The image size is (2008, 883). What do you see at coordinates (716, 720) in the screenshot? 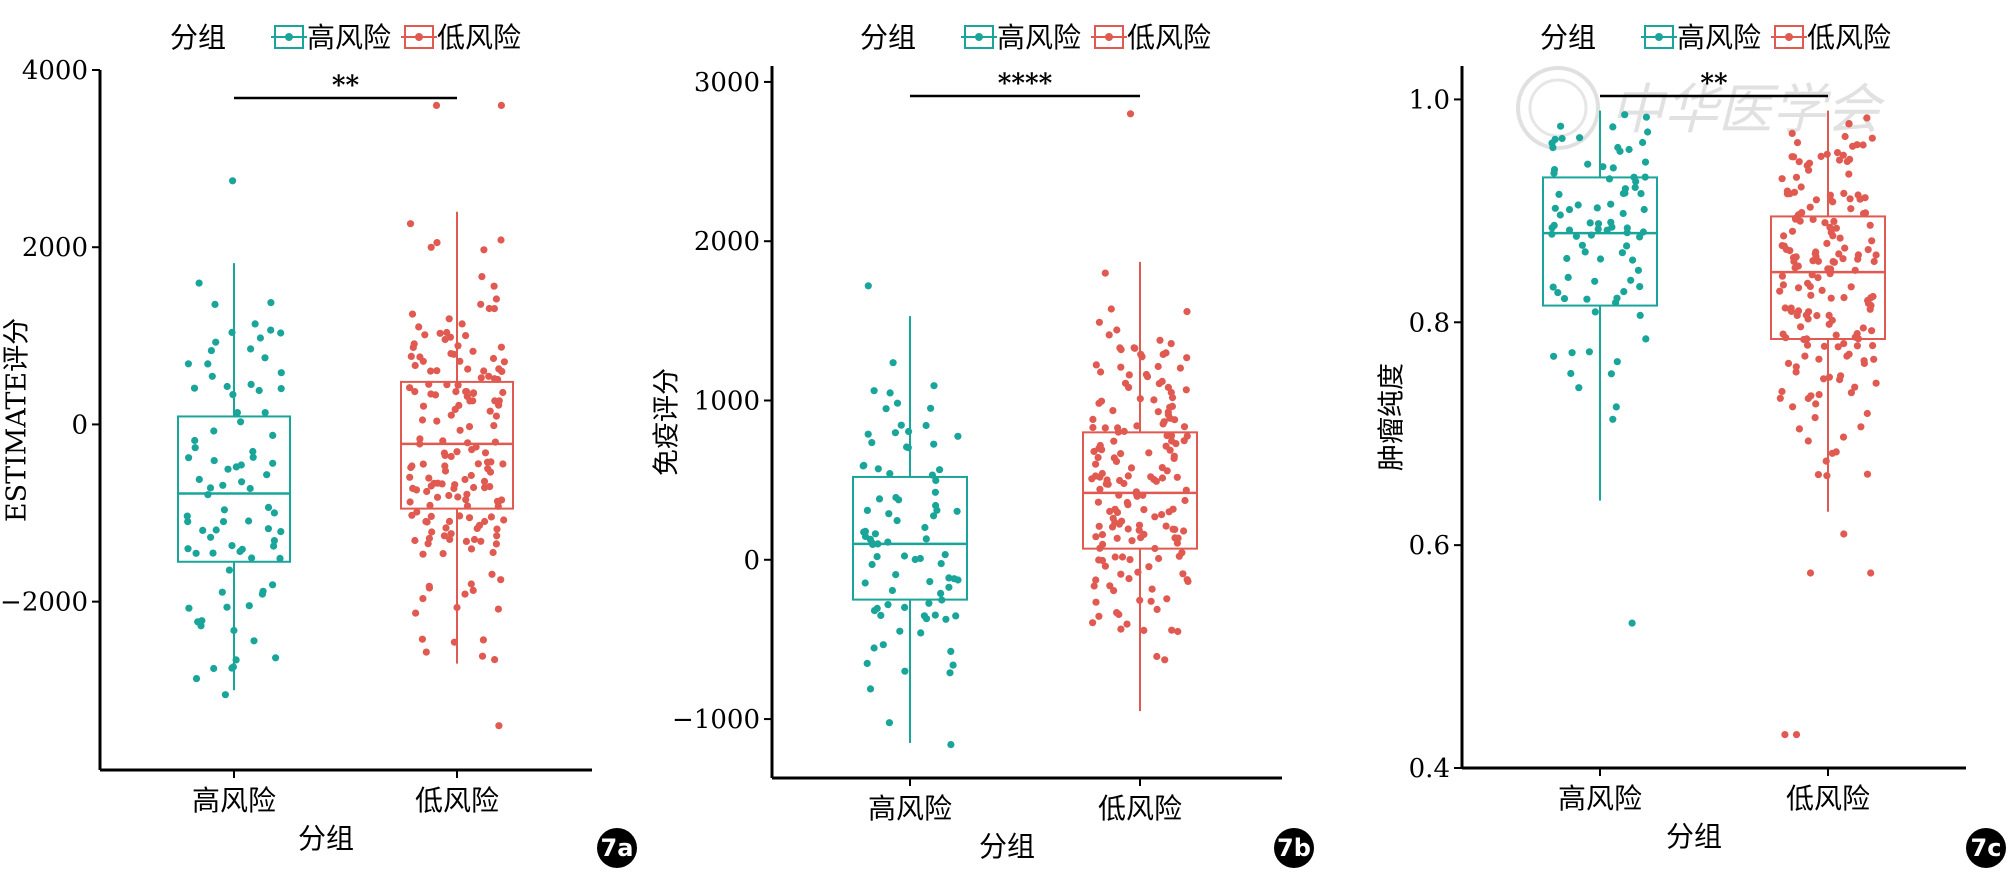
I see `y-tick-label: −1000` at bounding box center [716, 720].